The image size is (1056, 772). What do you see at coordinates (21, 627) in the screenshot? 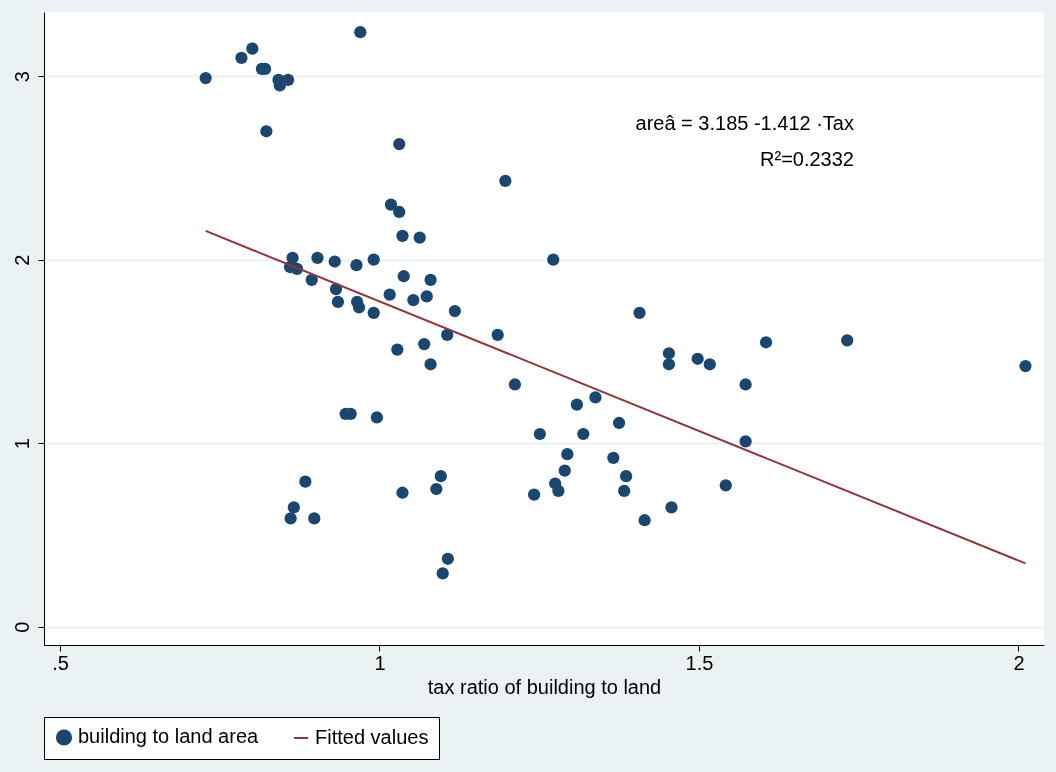
I see `y-tick-label: 0` at bounding box center [21, 627].